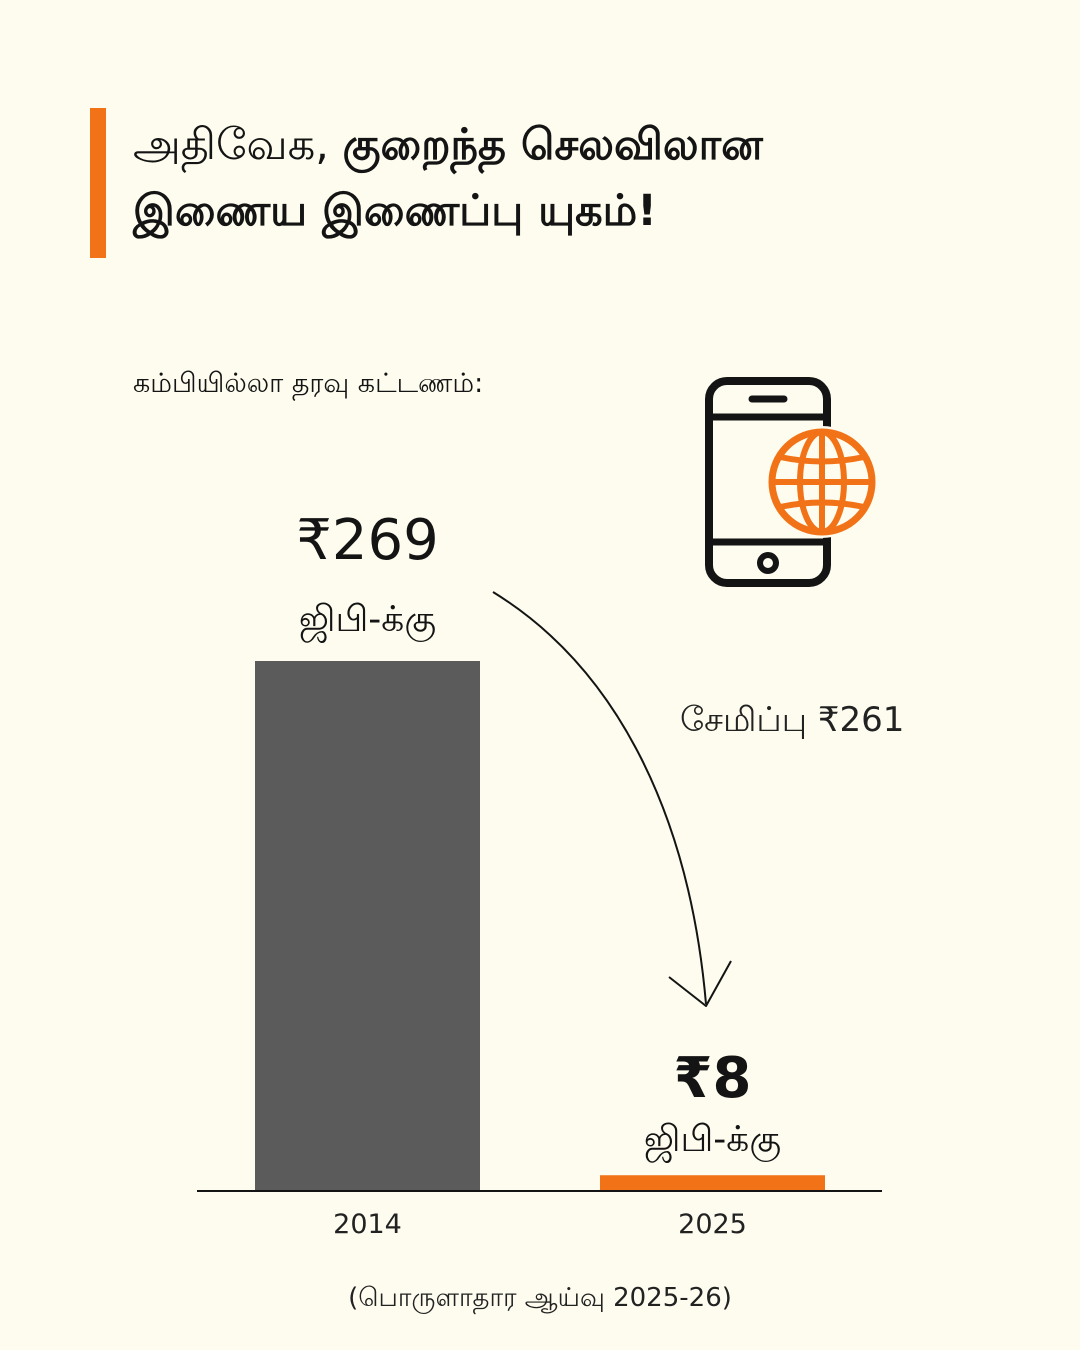 The width and height of the screenshot is (1080, 1350). I want to click on bar-2014, so click(367, 926).